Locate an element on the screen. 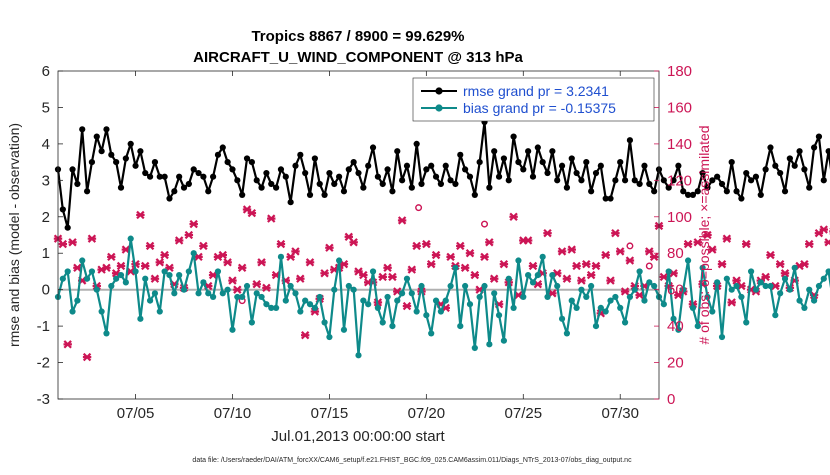 The height and width of the screenshot is (475, 830). y-tick-label: 4 is located at coordinates (46, 144).